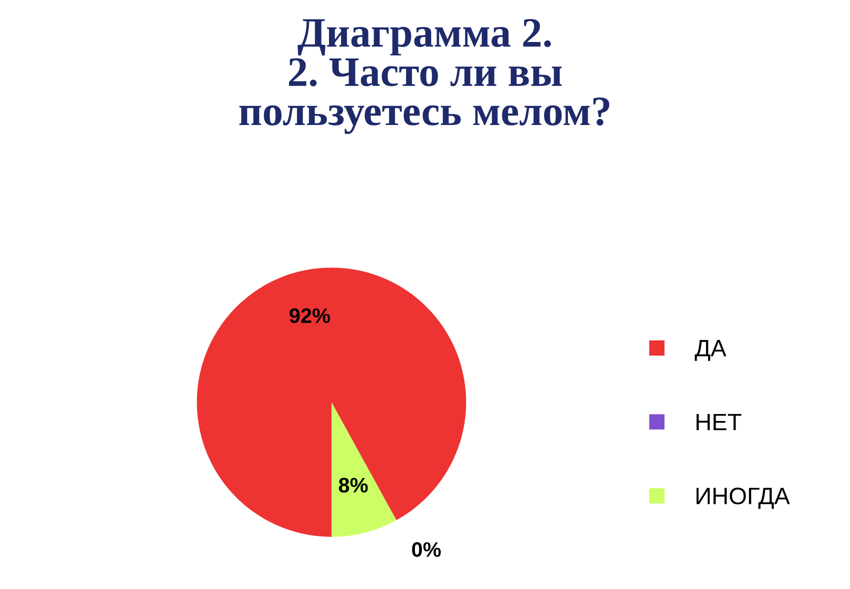  Describe the element at coordinates (426, 549) in the screenshot. I see `text: 0%` at that location.